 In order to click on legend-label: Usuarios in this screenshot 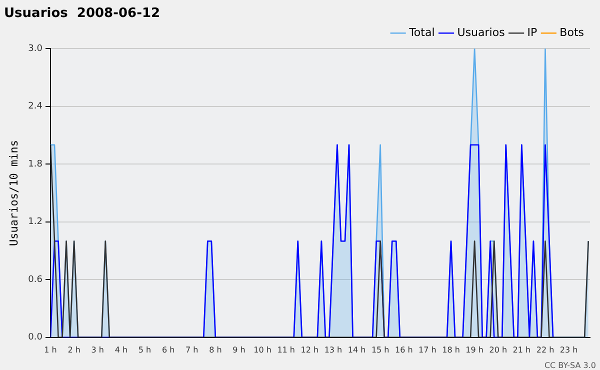, I will do `click(481, 32)`.